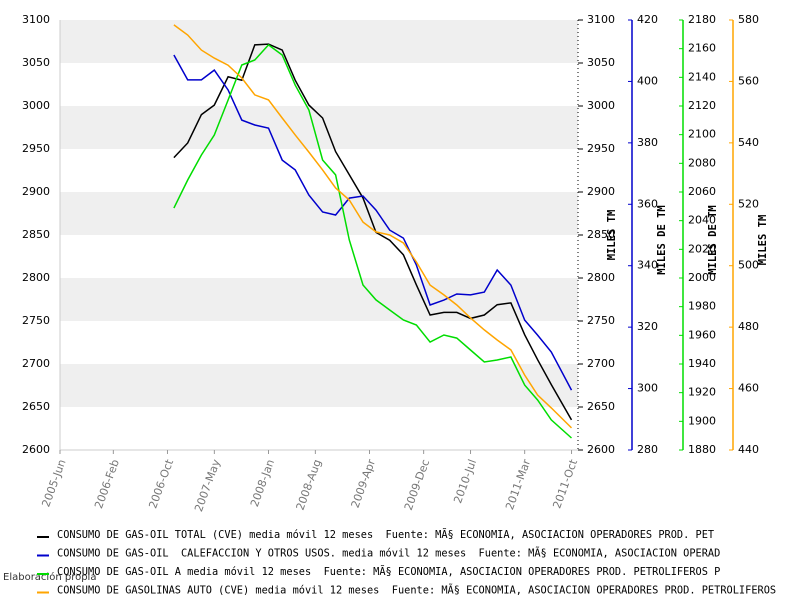  What do you see at coordinates (647, 142) in the screenshot?
I see `y-tick-label: 380` at bounding box center [647, 142].